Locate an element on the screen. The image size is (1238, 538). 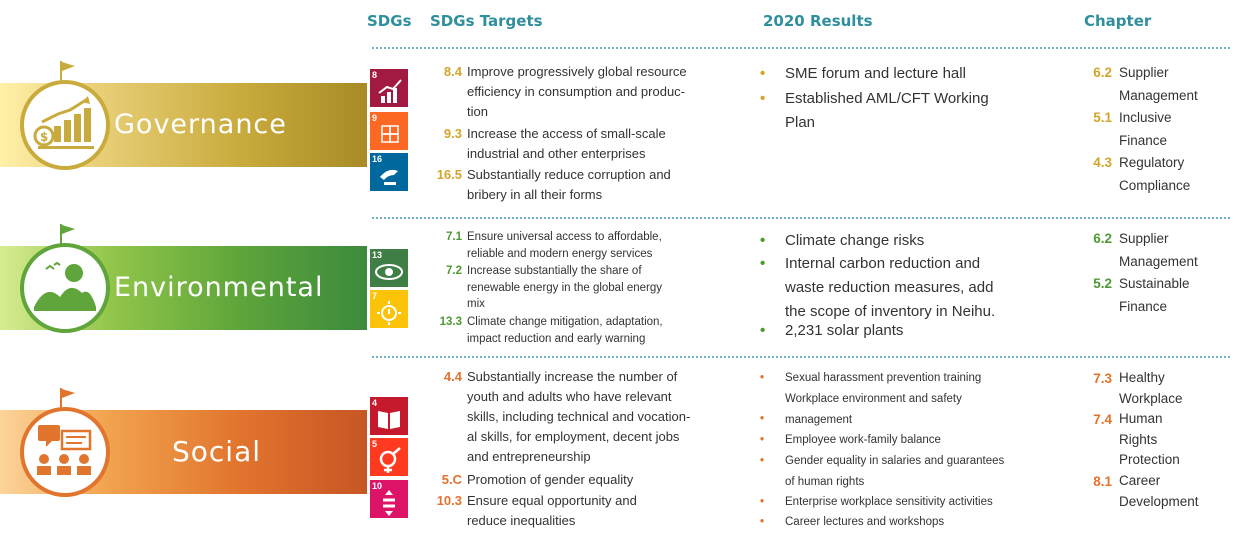
sdg-icon-10: 10 is located at coordinates (389, 499).